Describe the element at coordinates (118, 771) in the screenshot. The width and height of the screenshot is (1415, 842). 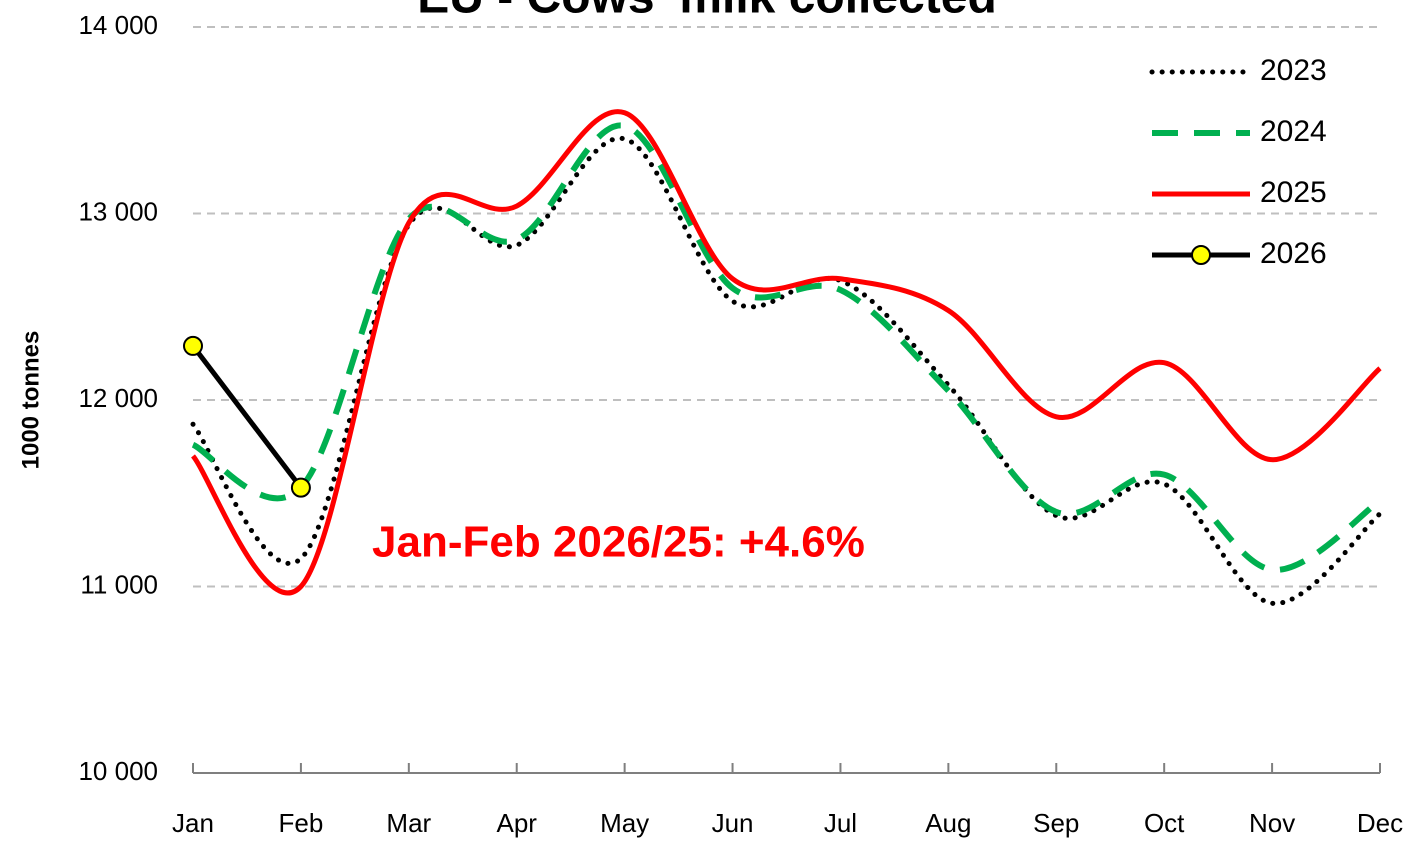
I see `y-tick-label: 10 000` at that location.